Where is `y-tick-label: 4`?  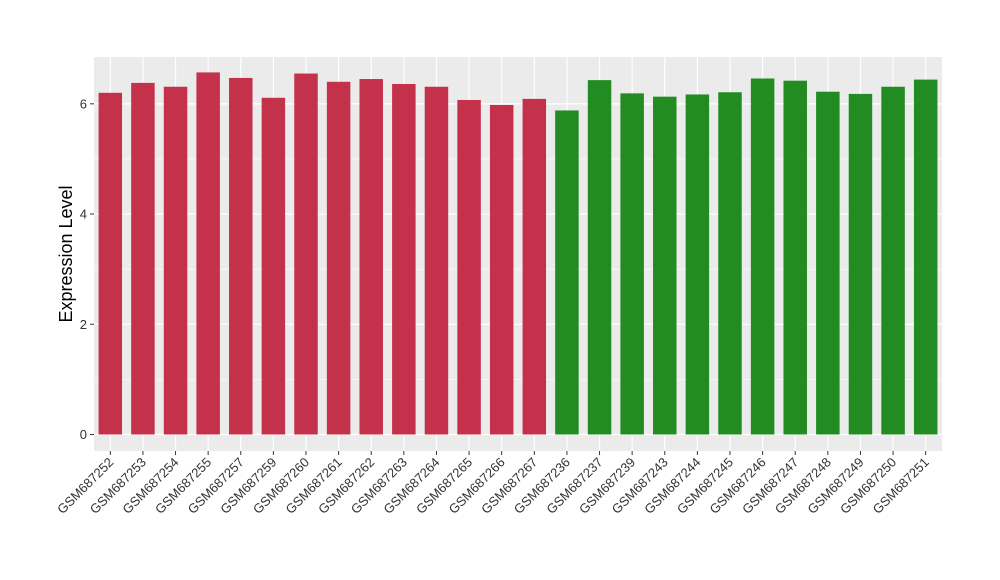 y-tick-label: 4 is located at coordinates (83, 214).